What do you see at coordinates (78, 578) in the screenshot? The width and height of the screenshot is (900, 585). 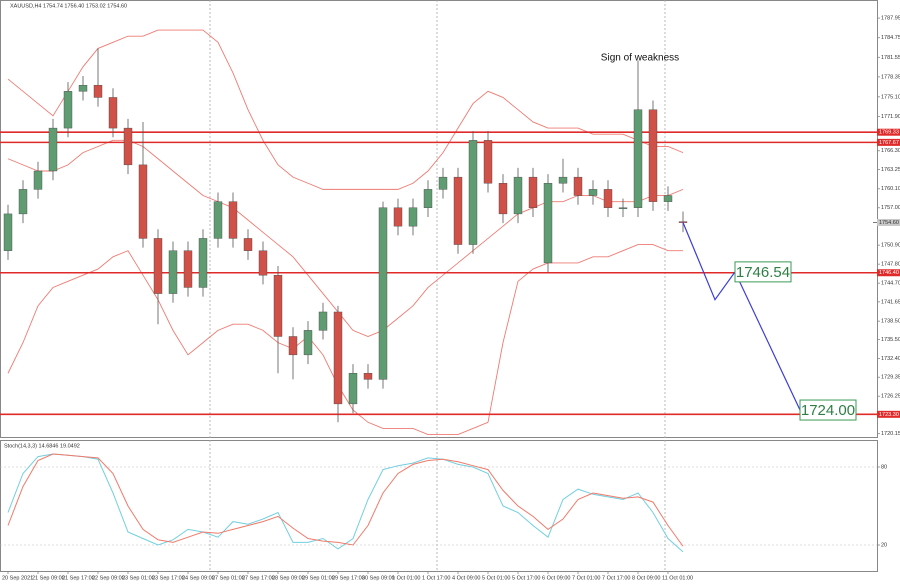 I see `x-tick-label: 21 Sep 17:00` at bounding box center [78, 578].